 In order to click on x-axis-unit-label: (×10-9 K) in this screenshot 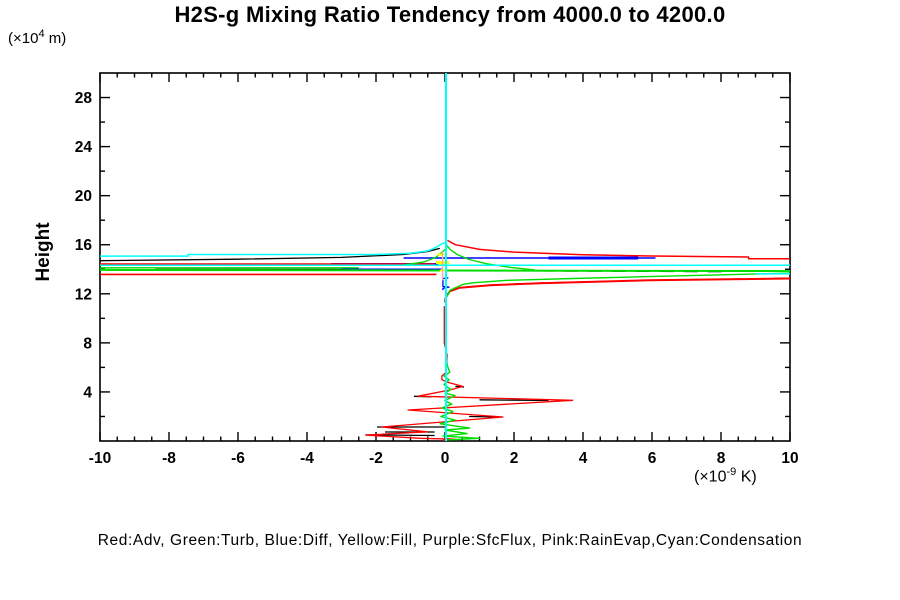, I will do `click(725, 476)`.